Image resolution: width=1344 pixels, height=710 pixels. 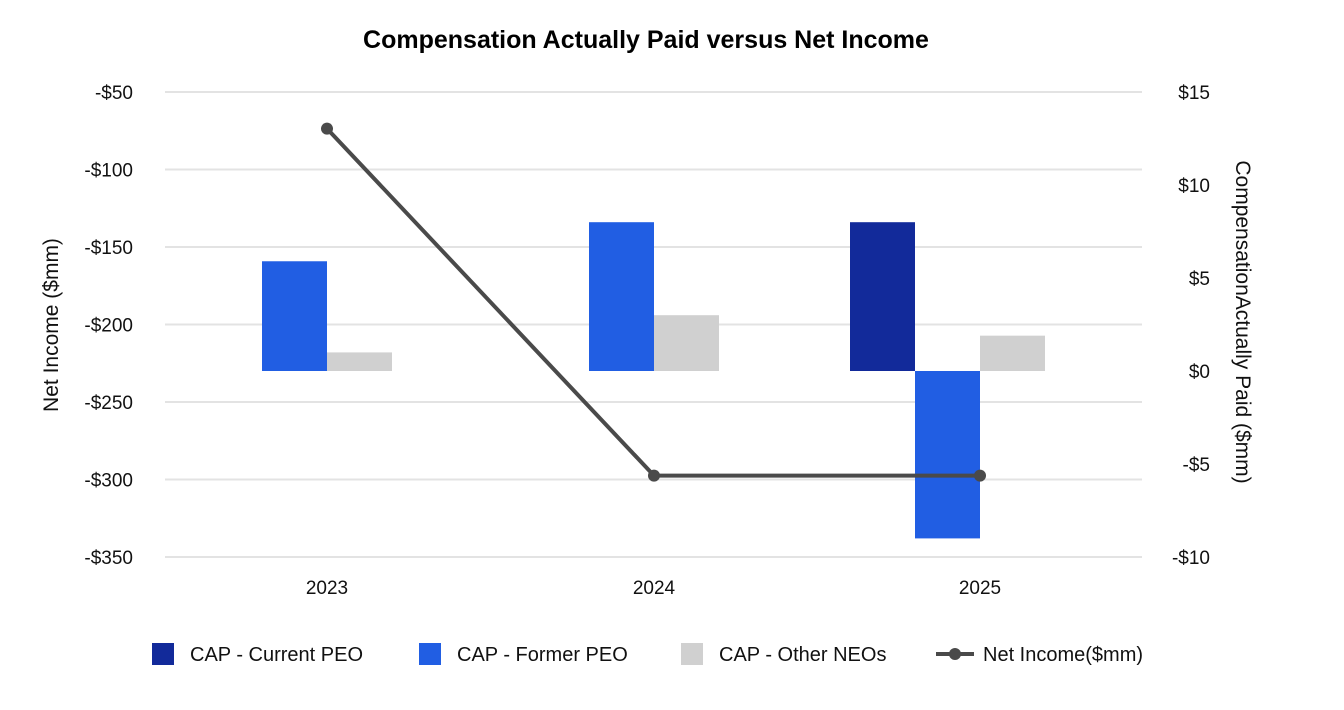 I want to click on right-tick-label: $10, so click(x=1194, y=186).